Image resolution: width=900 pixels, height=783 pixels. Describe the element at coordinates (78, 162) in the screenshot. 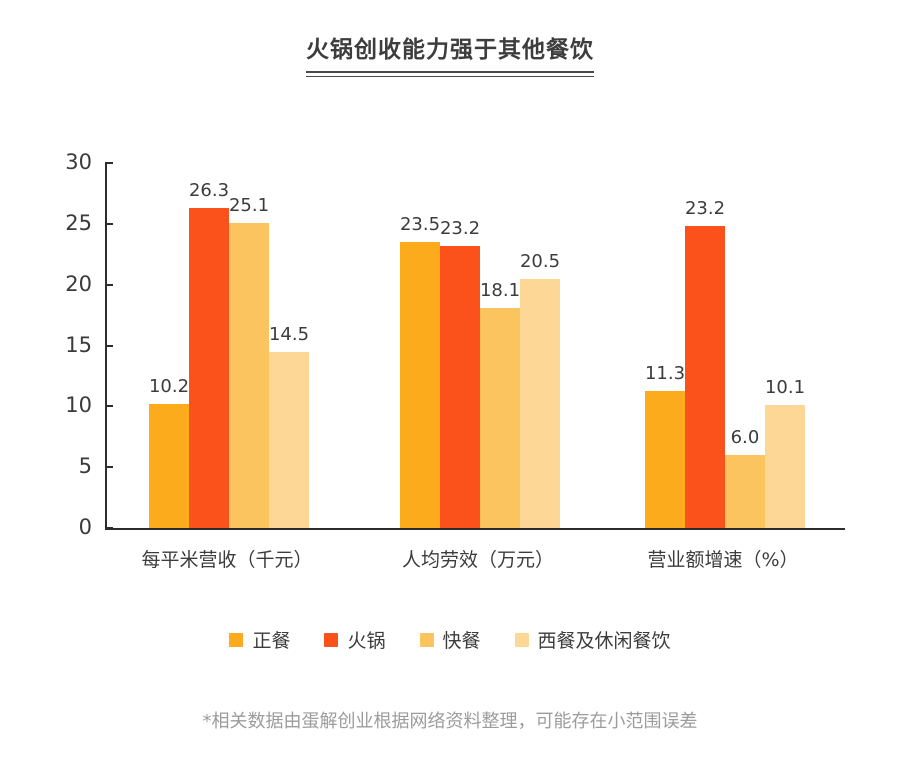

I see `y-axis-tick-label: 30` at that location.